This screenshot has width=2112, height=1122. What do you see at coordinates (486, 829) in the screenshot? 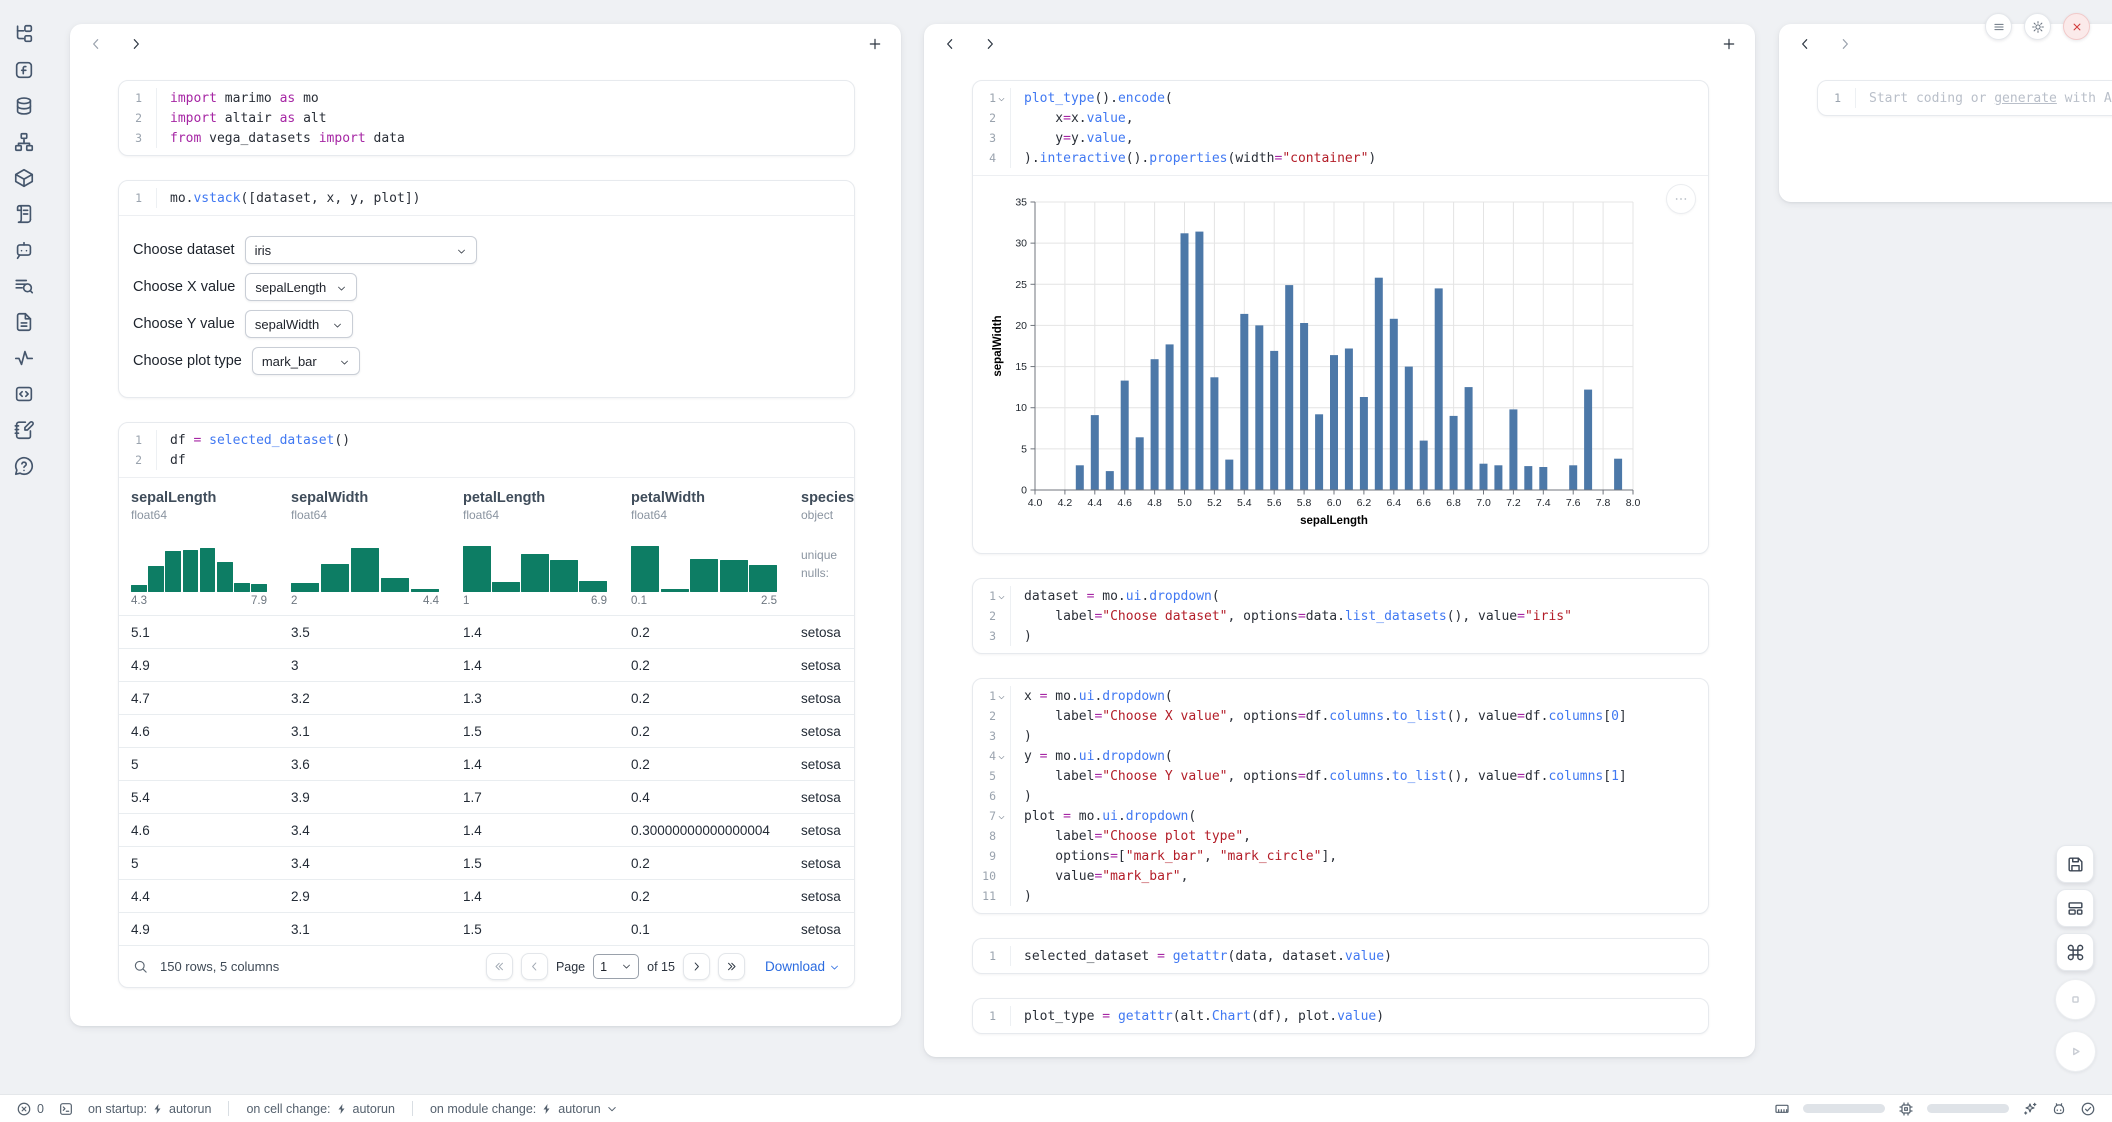
I see `table-row: 4.6 3.4 1.4 0.30000000000000004 setosa` at bounding box center [486, 829].